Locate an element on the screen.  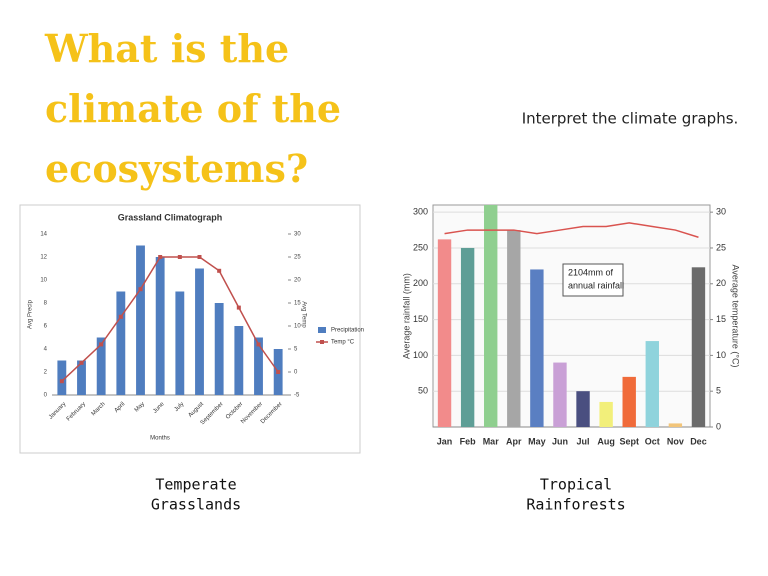
y-axis-label: Average rainfall (mm) is located at coordinates (406, 316).